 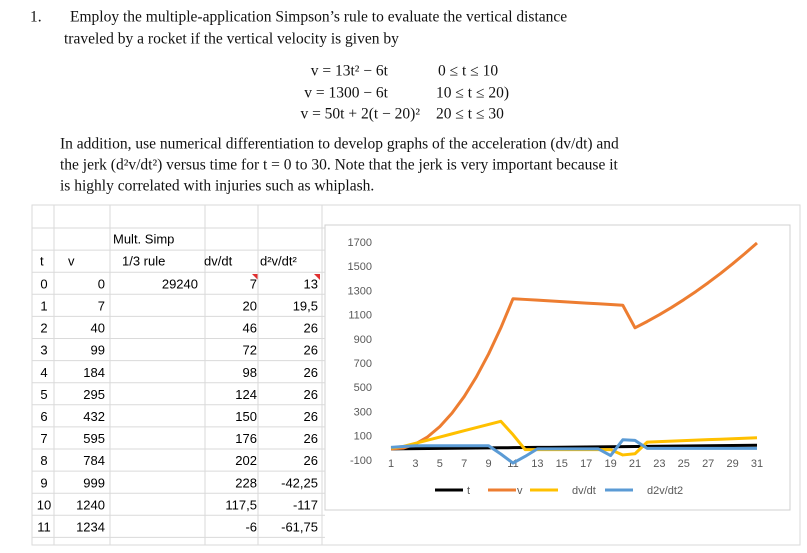 I want to click on y-tick-label: 900, so click(x=363, y=340).